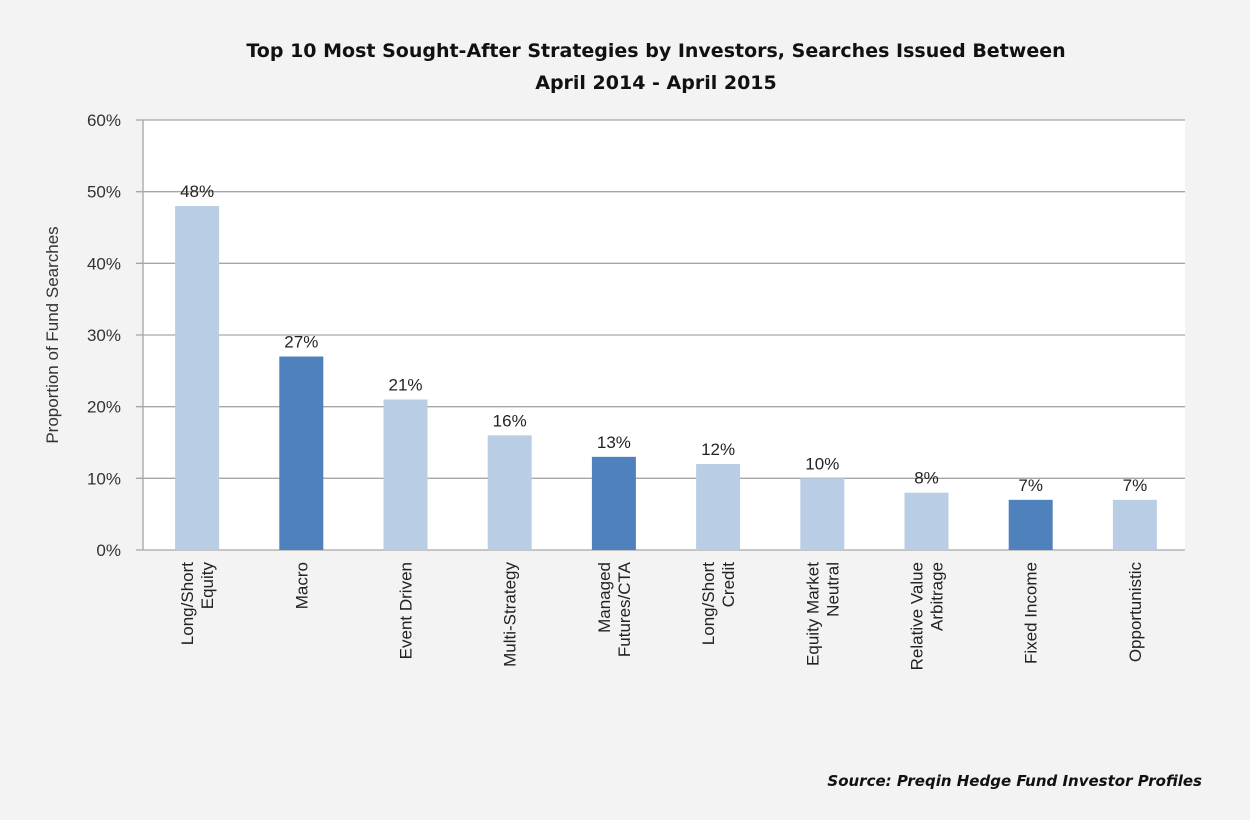 This screenshot has height=820, width=1250. Describe the element at coordinates (301, 342) in the screenshot. I see `data-label: 27%` at that location.